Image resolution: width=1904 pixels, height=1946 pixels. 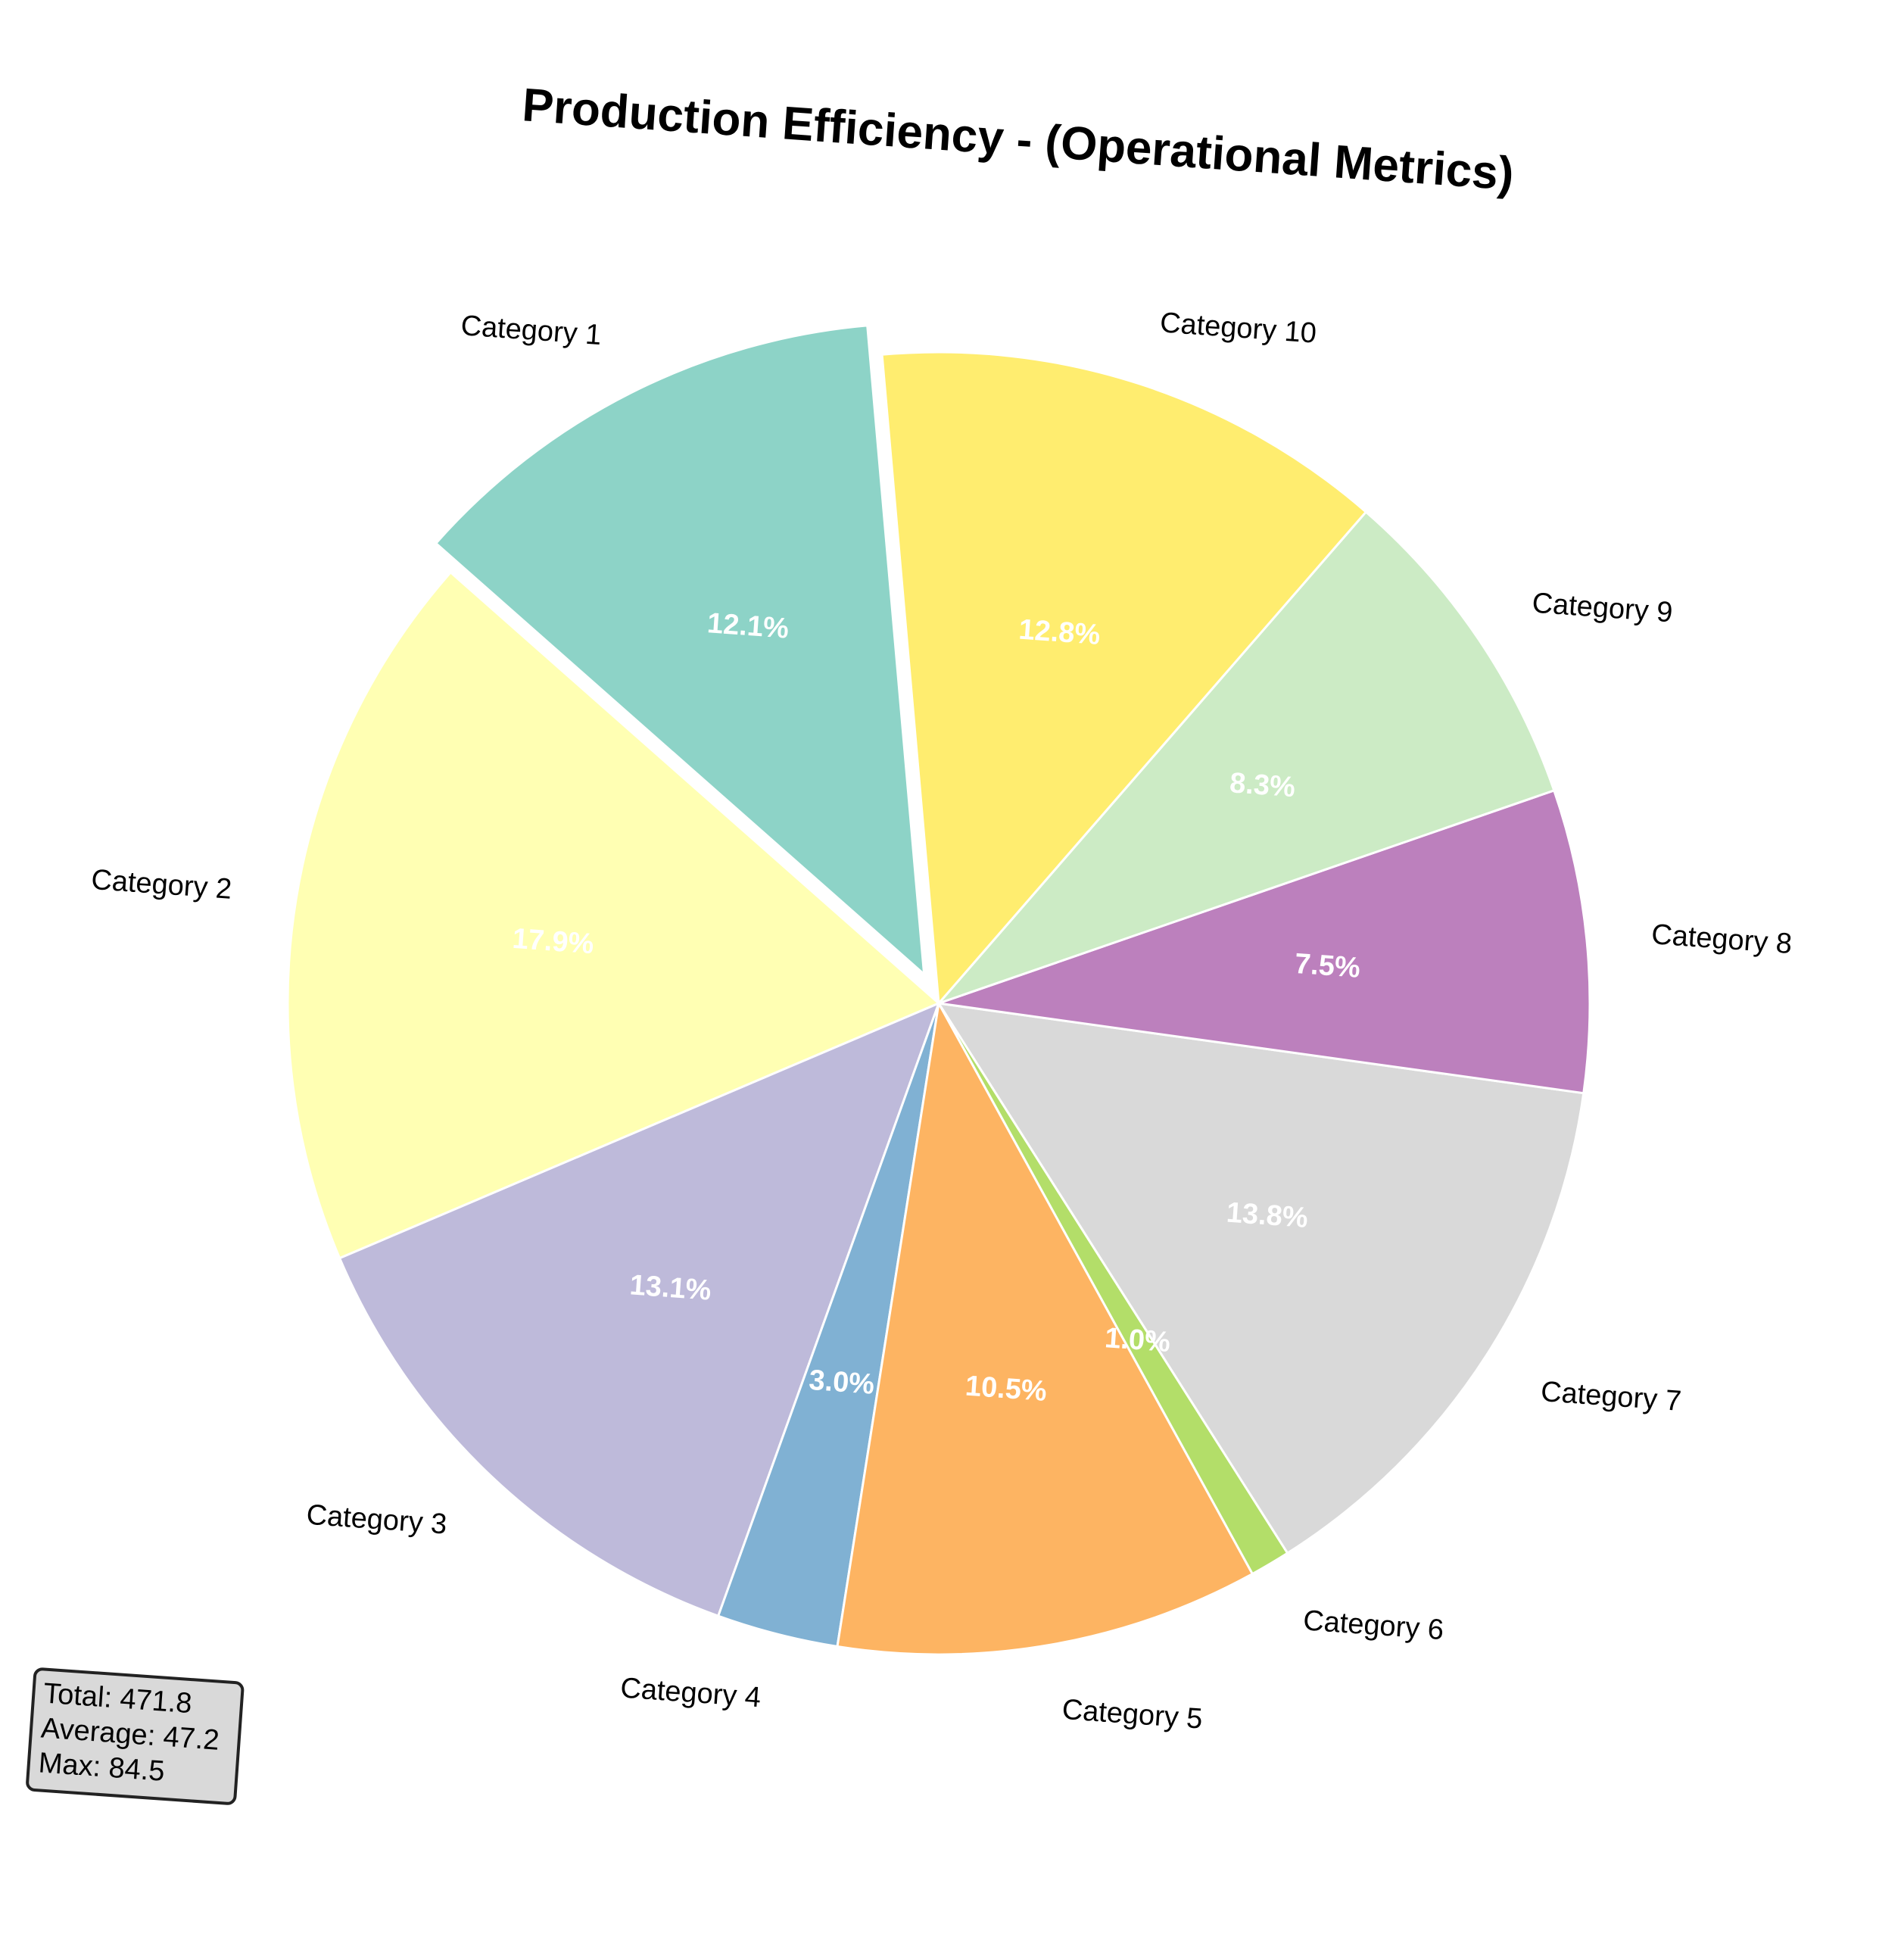 What do you see at coordinates (1006, 1389) in the screenshot?
I see `percent-label-5: 10.5%` at bounding box center [1006, 1389].